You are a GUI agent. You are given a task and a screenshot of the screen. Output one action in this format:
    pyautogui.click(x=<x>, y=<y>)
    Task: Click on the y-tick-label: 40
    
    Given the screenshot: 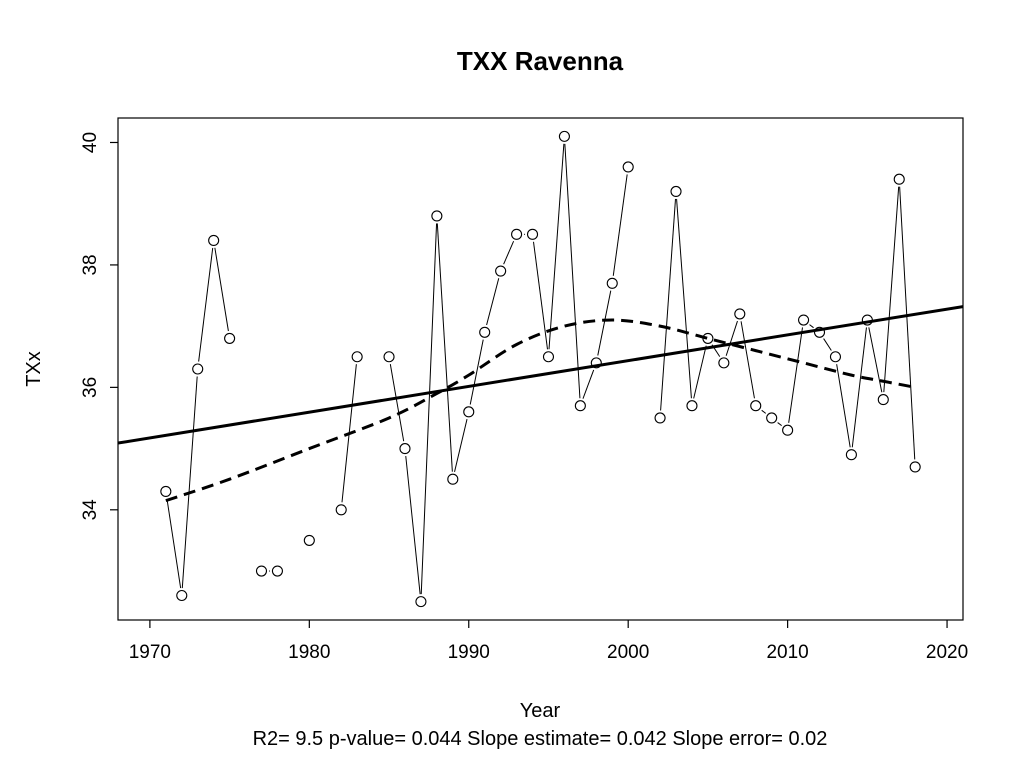 What is the action you would take?
    pyautogui.click(x=90, y=142)
    